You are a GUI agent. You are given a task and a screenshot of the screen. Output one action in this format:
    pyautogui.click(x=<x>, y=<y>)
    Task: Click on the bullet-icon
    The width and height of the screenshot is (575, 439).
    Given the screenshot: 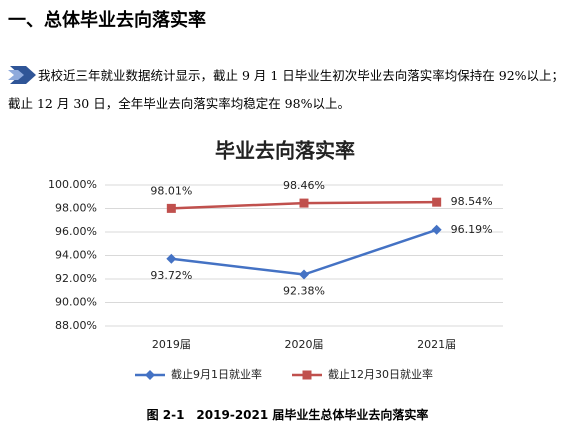 What is the action you would take?
    pyautogui.click(x=22, y=75)
    